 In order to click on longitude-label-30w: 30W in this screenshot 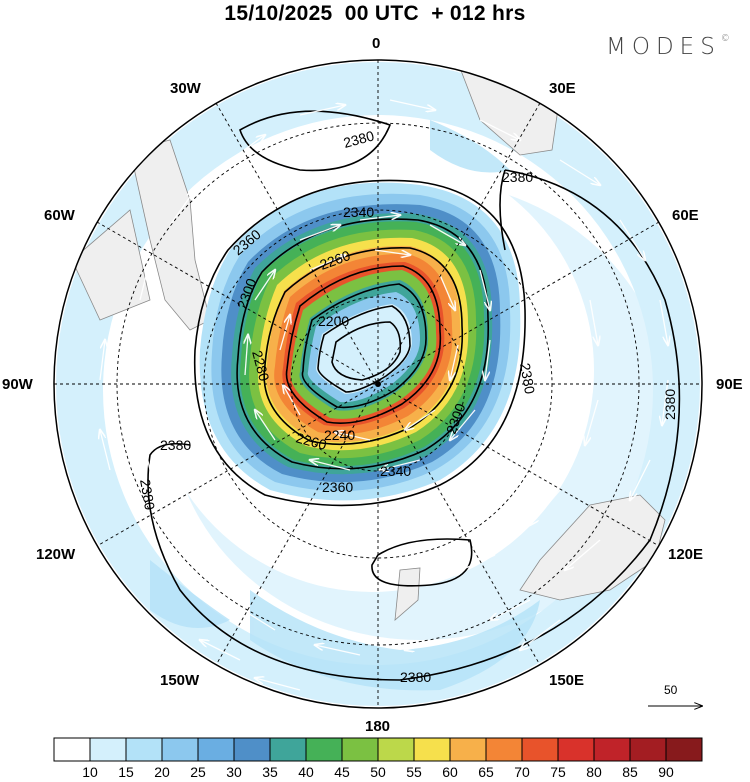, I will do `click(185, 88)`.